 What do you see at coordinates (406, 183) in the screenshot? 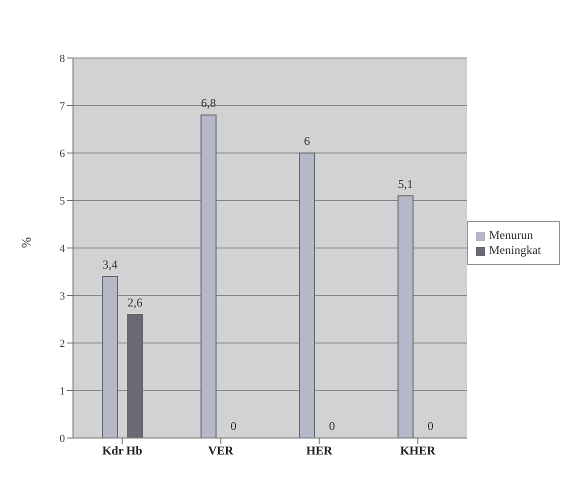
I see `data-label: 5,1` at bounding box center [406, 183].